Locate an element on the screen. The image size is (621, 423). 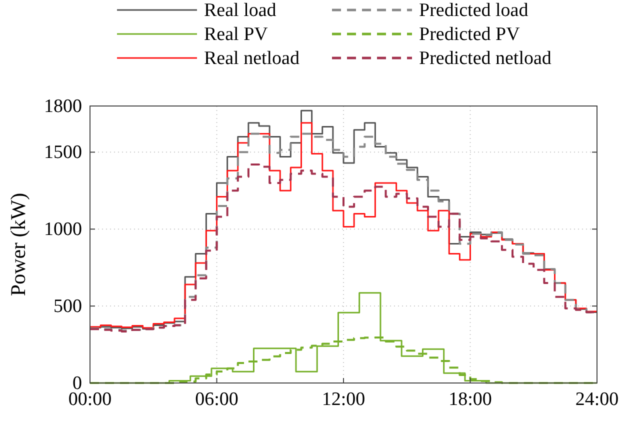
y-tick-label: 1800 is located at coordinates (63, 106).